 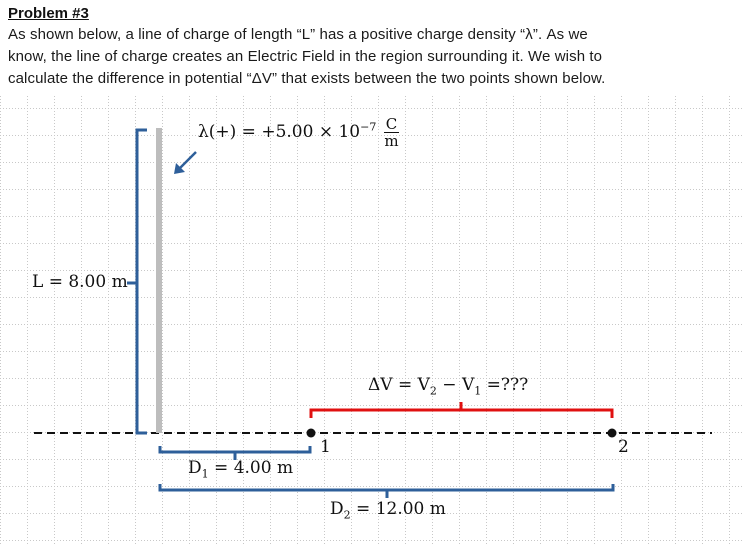 What do you see at coordinates (478, 391) in the screenshot?
I see `delta-v-sub-1: 1` at bounding box center [478, 391].